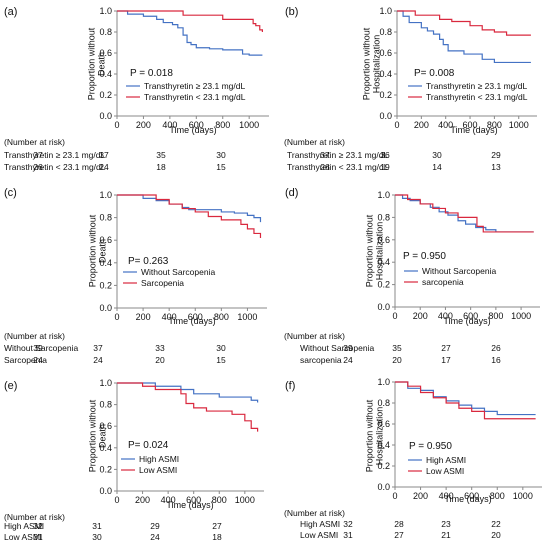 The image size is (550, 544). I want to click on risk-count: 29, so click(155, 526).